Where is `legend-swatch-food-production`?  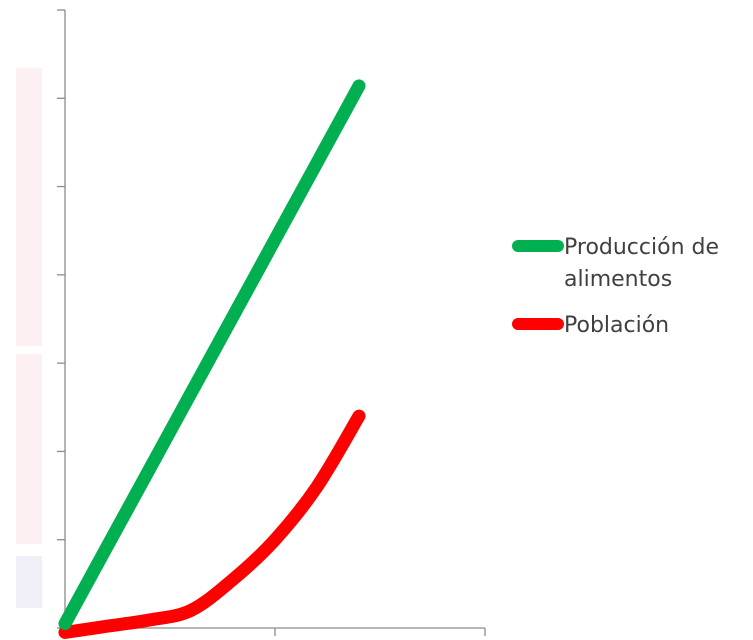
legend-swatch-food-production is located at coordinates (538, 246).